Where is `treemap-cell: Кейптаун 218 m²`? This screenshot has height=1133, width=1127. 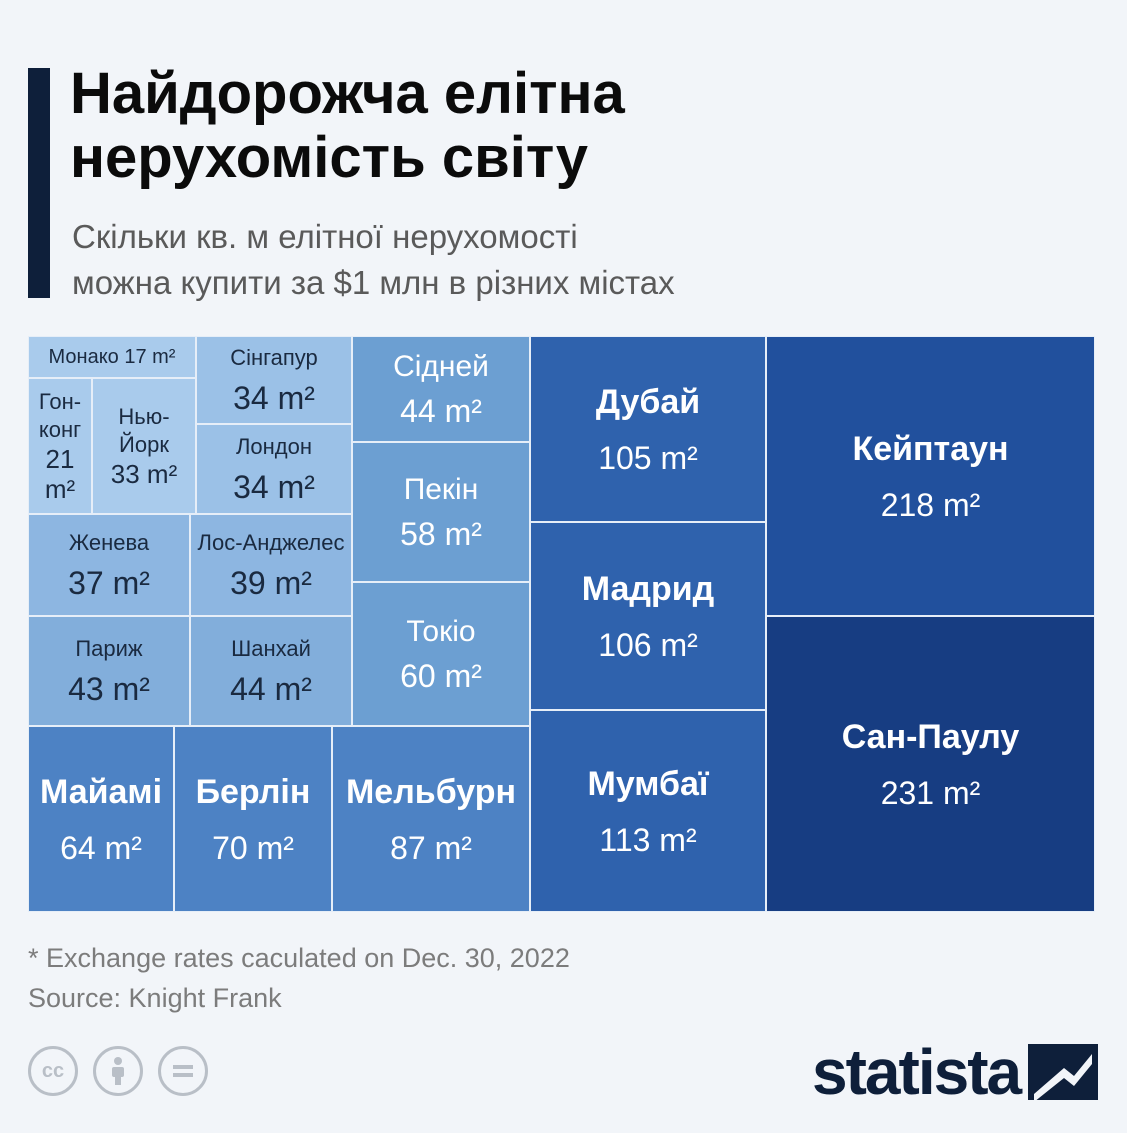
treemap-cell: Кейптаун 218 m² is located at coordinates (930, 476).